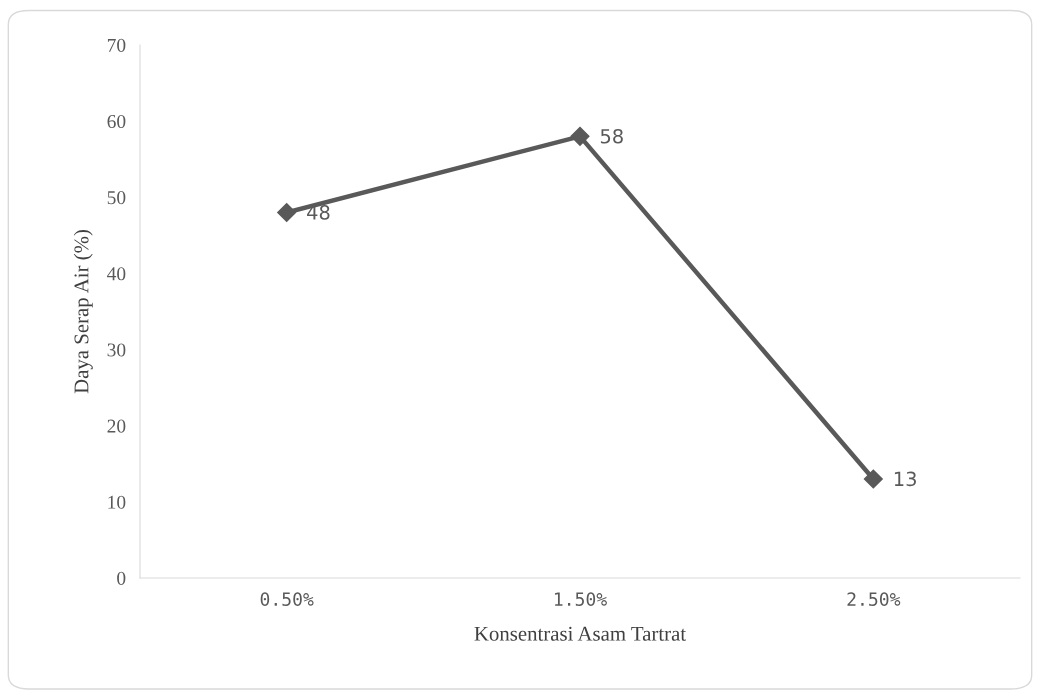 Image resolution: width=1040 pixels, height=696 pixels. Describe the element at coordinates (874, 599) in the screenshot. I see `x-tick-label: 2.50%` at that location.